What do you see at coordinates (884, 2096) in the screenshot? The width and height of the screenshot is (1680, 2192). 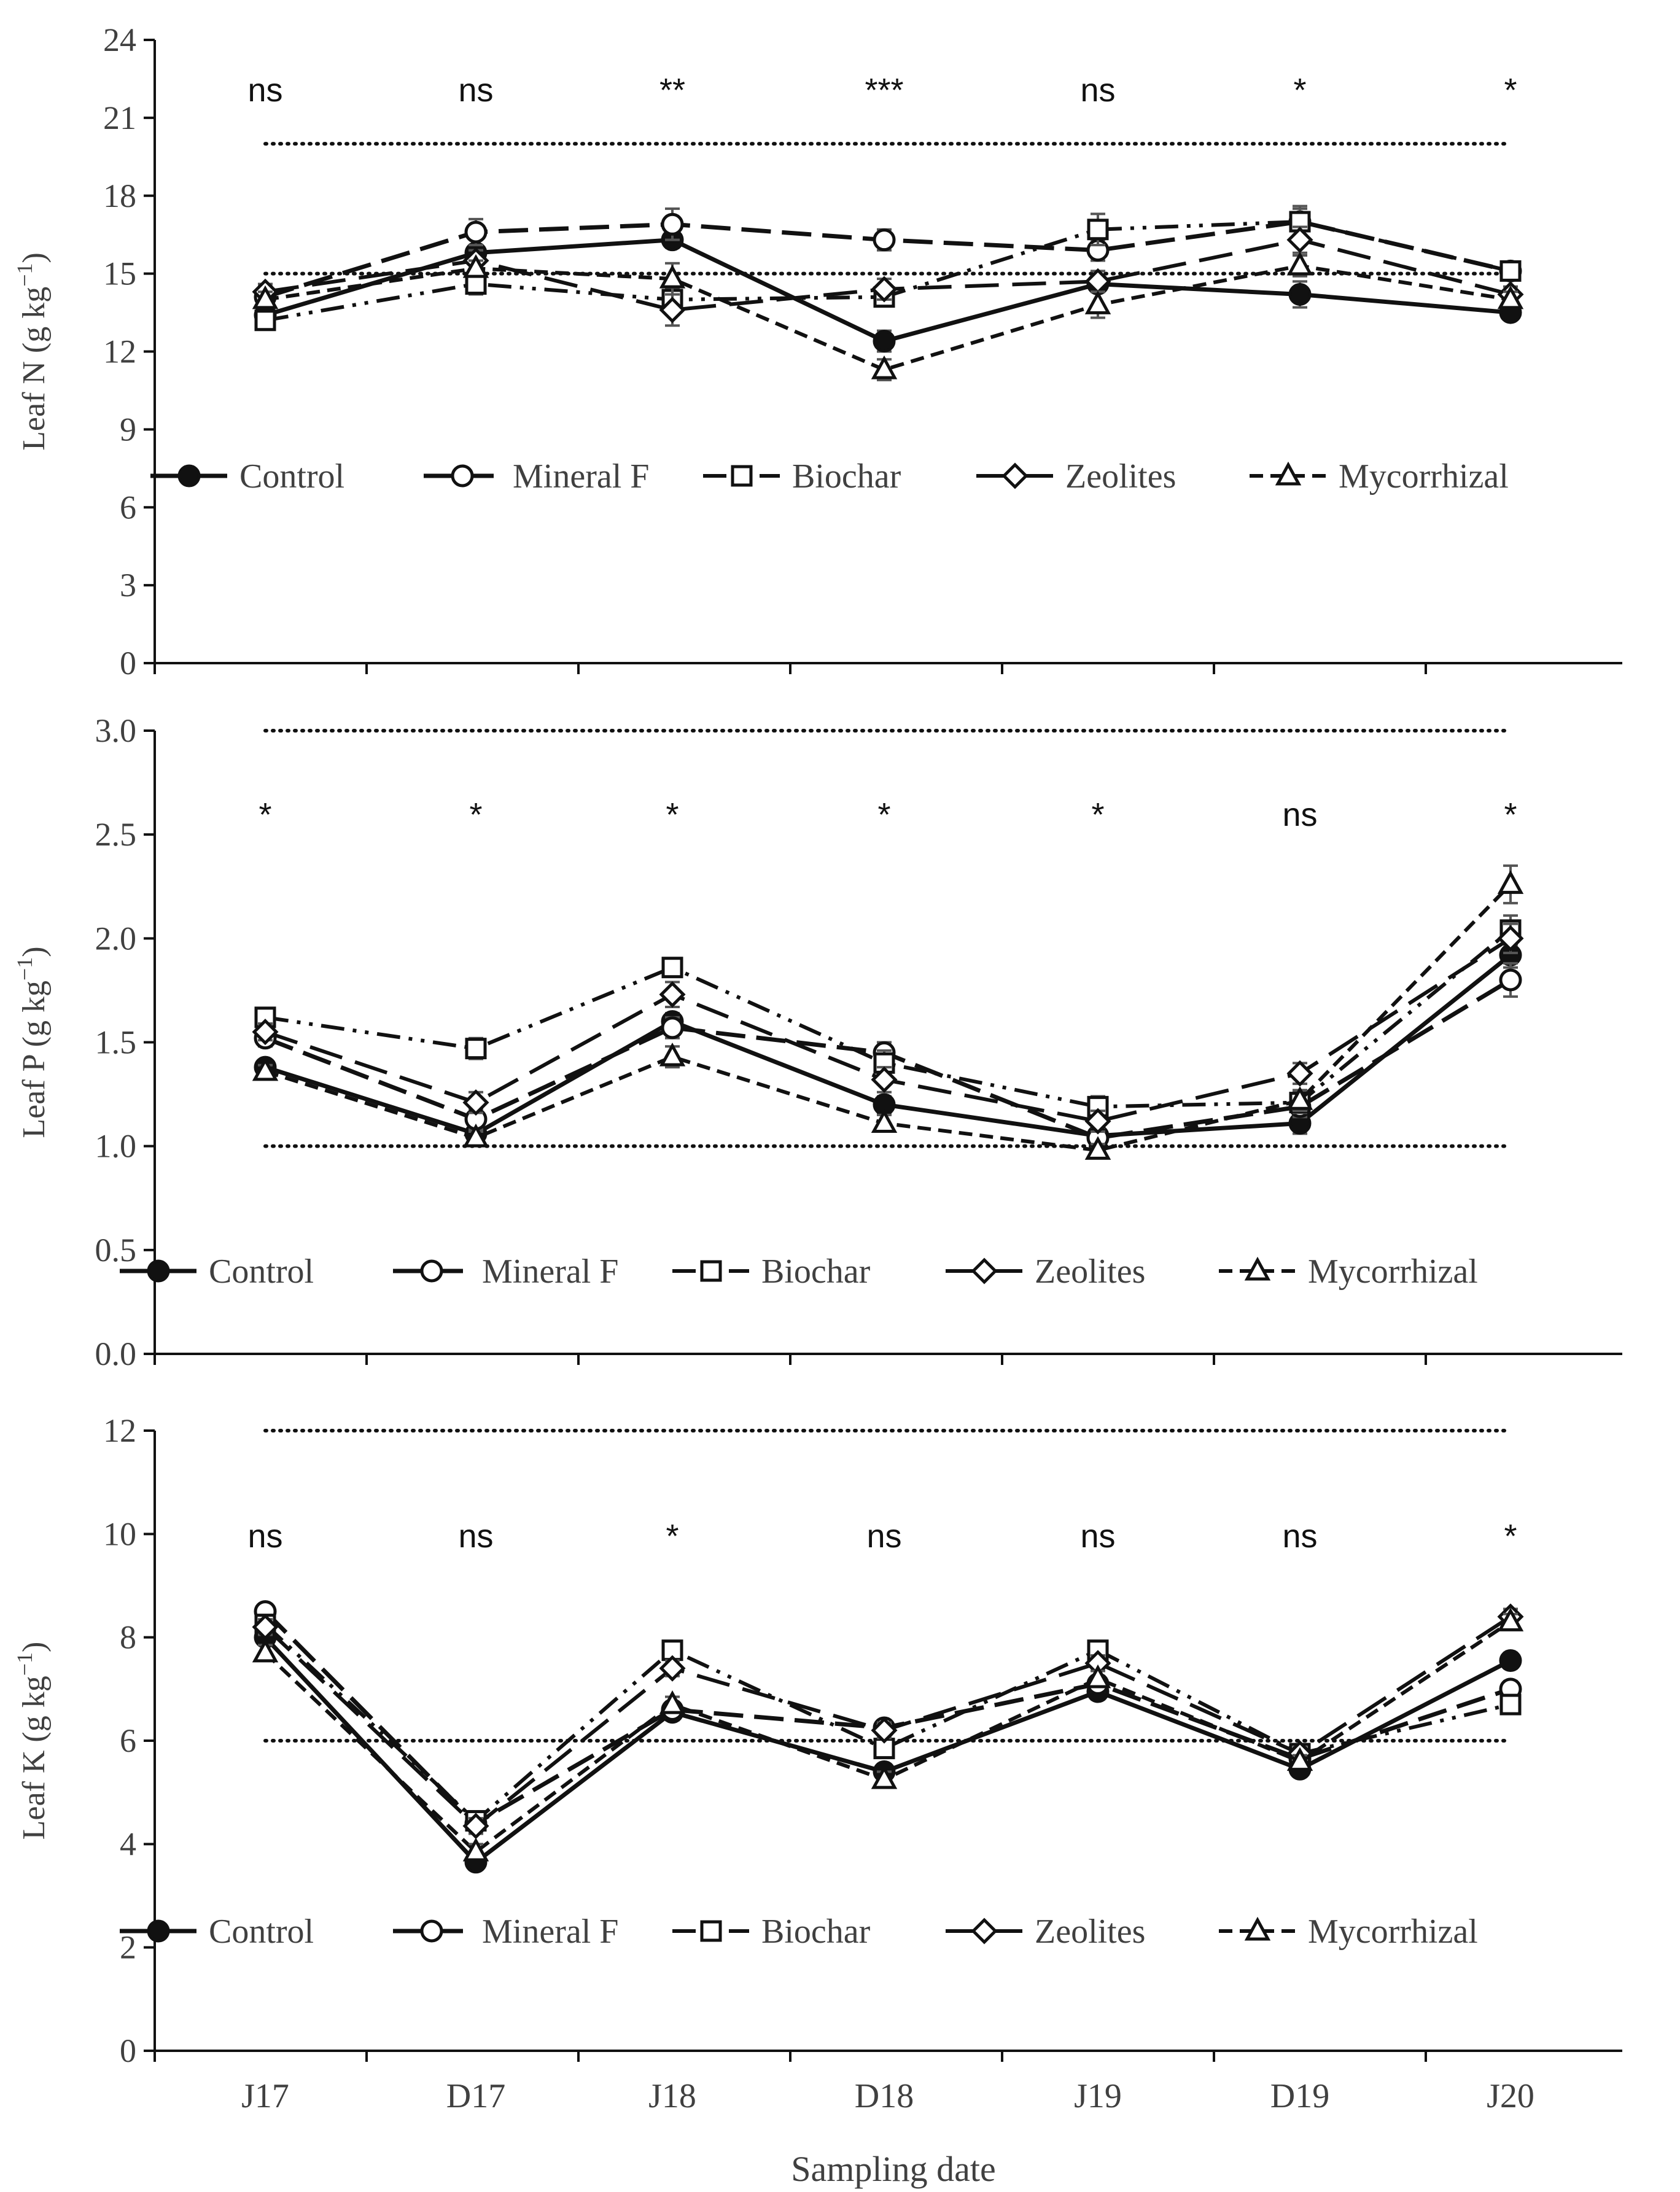 I see `x-tick-label: D18` at bounding box center [884, 2096].